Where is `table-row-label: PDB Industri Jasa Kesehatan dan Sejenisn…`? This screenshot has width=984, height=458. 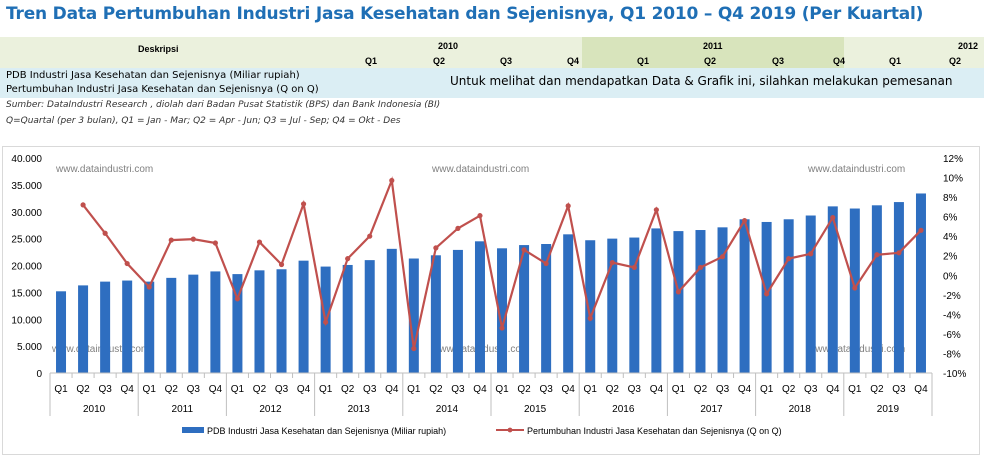
table-row-label: PDB Industri Jasa Kesehatan dan Sejenisn… is located at coordinates (153, 75).